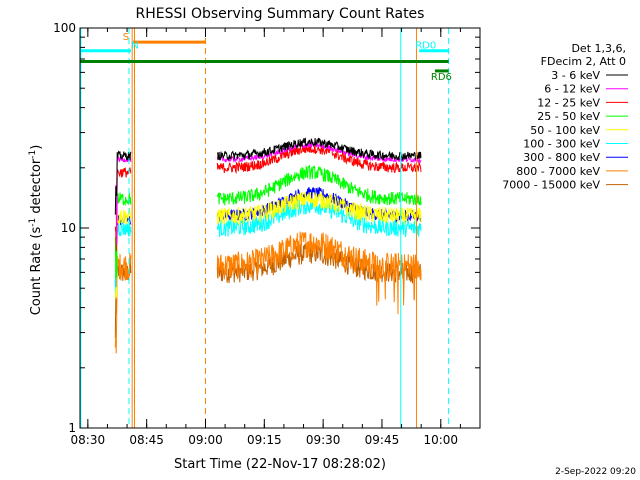 This screenshot has height=480, width=640. Describe the element at coordinates (68, 228) in the screenshot. I see `y-tick-label: 10` at that location.